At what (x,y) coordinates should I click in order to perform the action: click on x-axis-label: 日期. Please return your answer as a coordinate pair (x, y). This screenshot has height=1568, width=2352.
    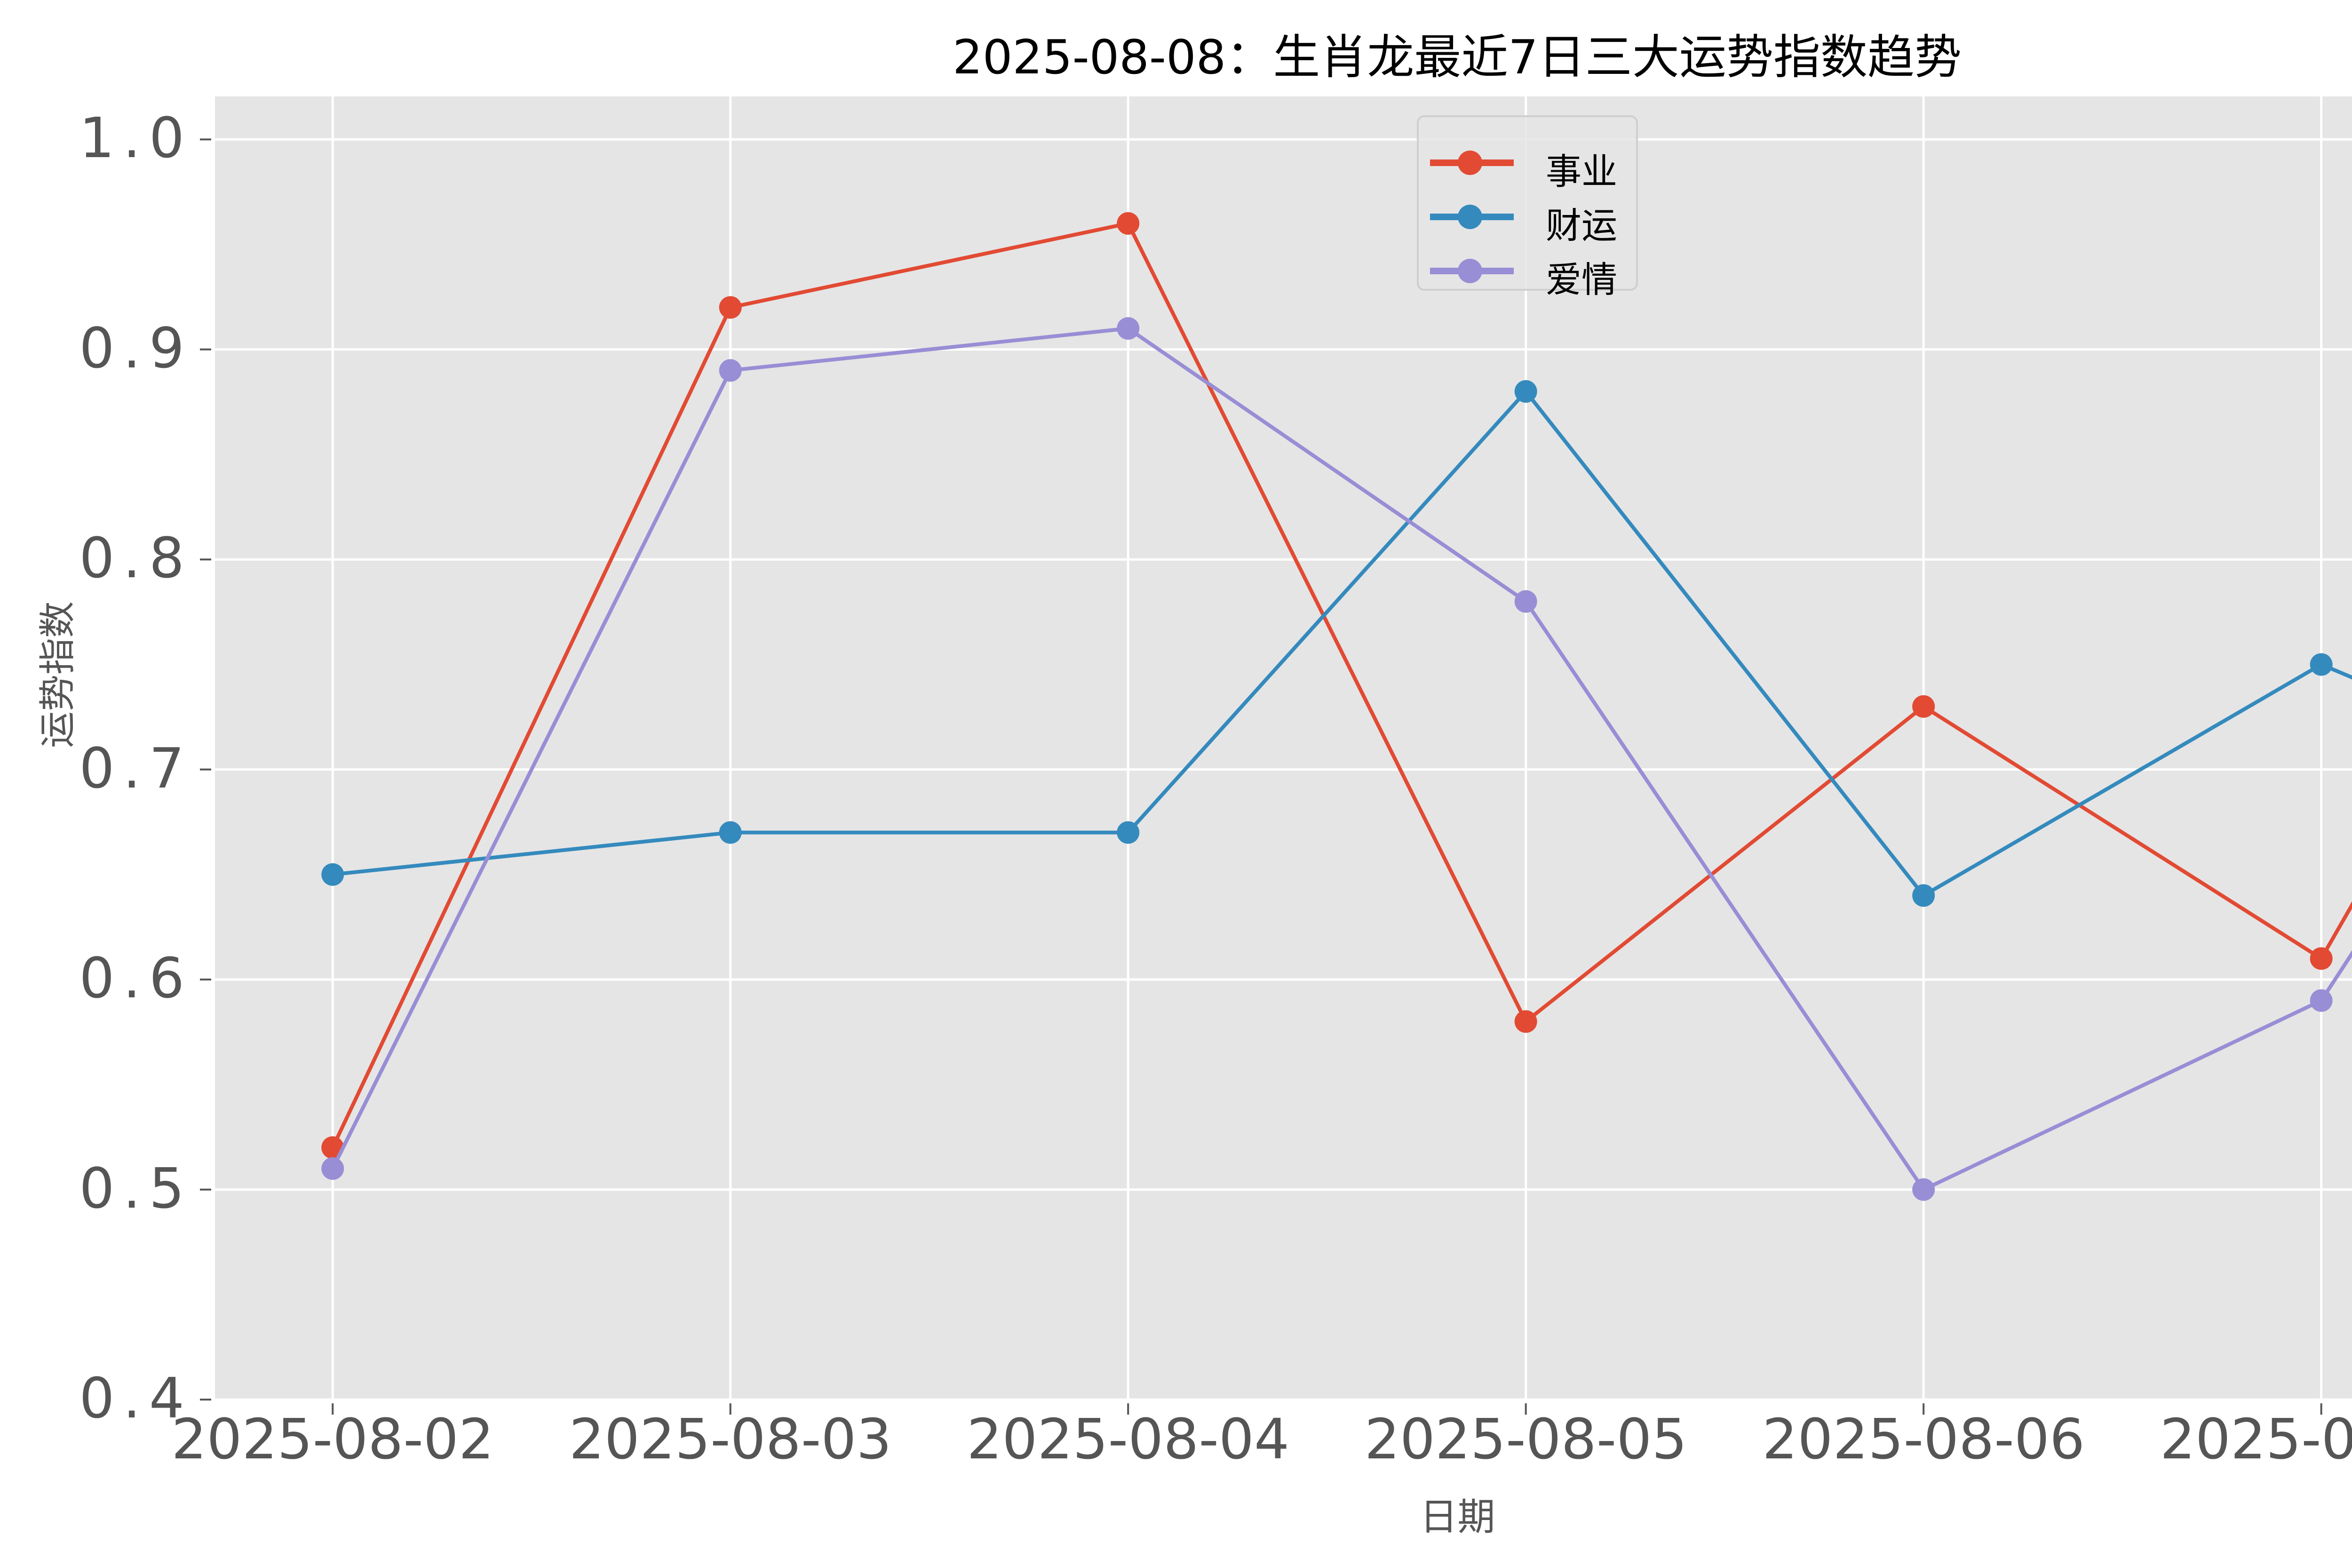
    Looking at the image, I should click on (1457, 1517).